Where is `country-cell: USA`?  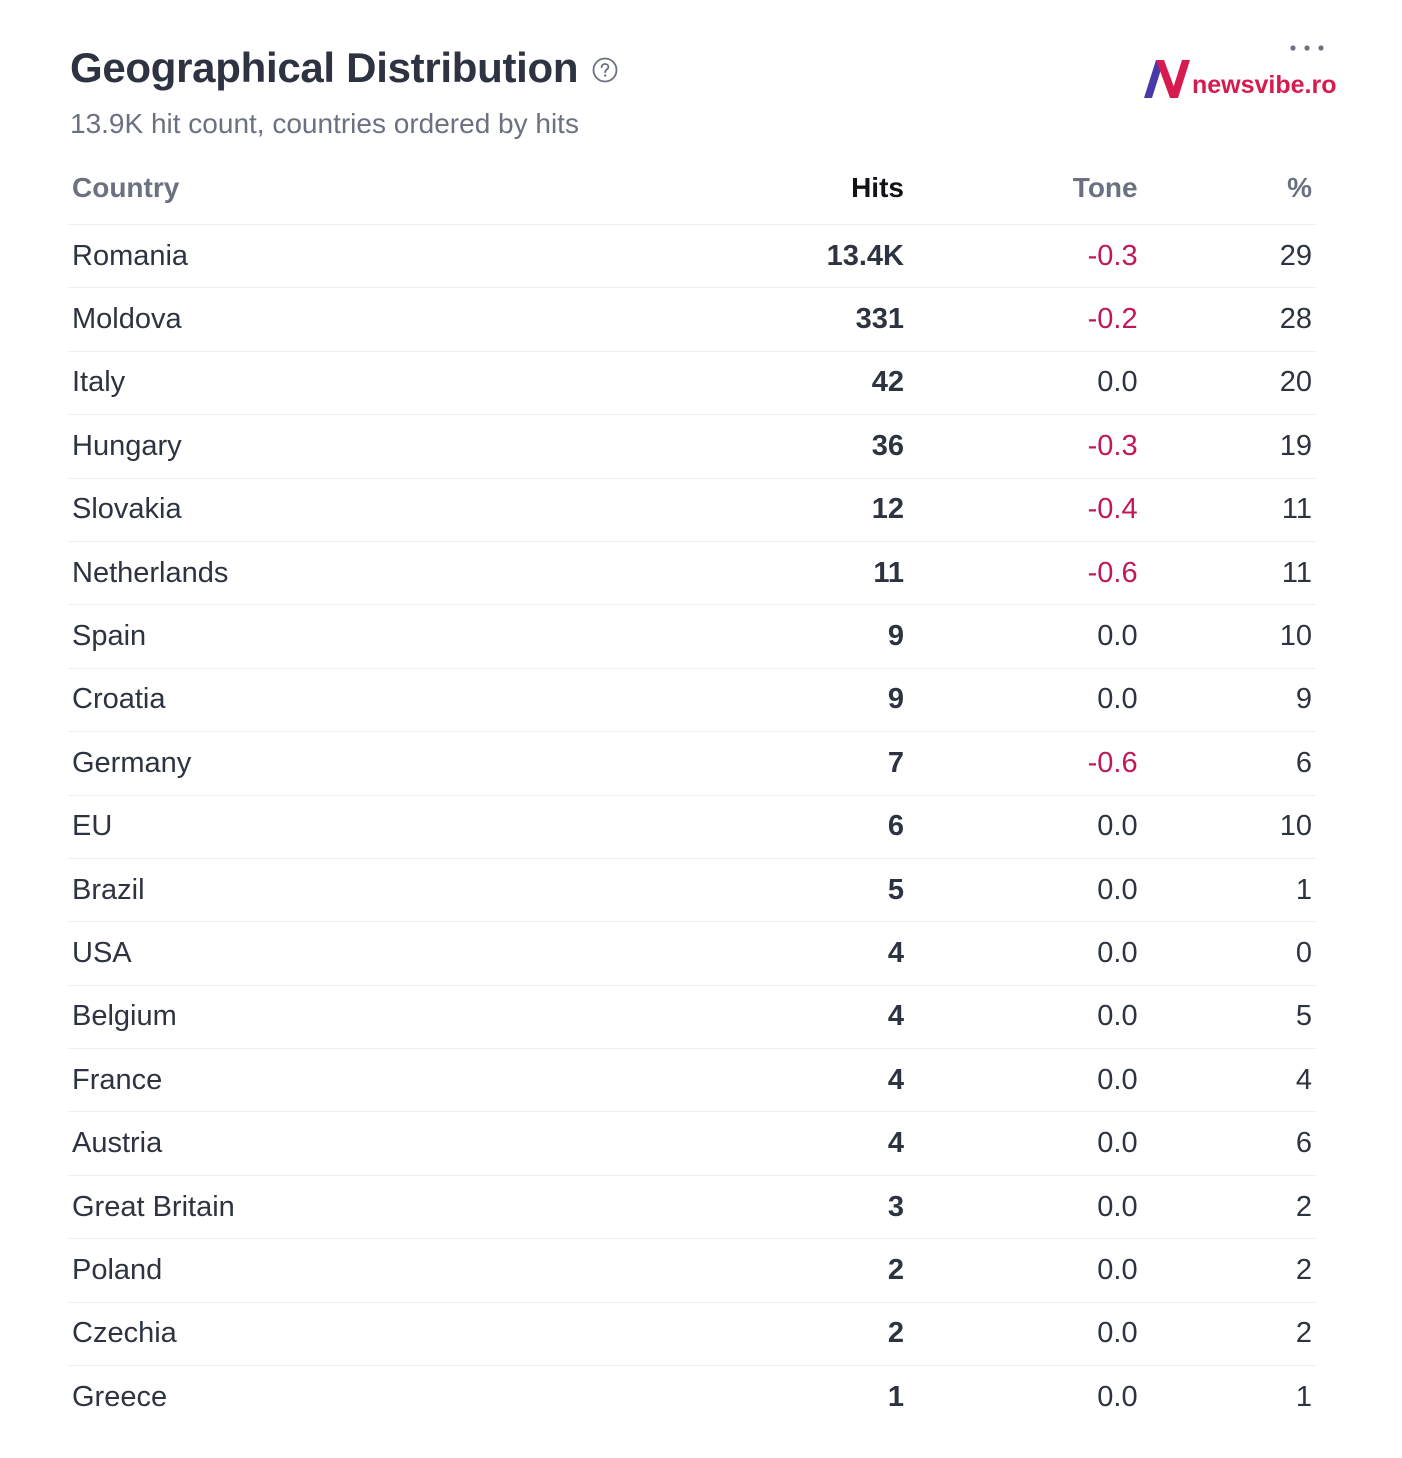 country-cell: USA is located at coordinates (327, 953).